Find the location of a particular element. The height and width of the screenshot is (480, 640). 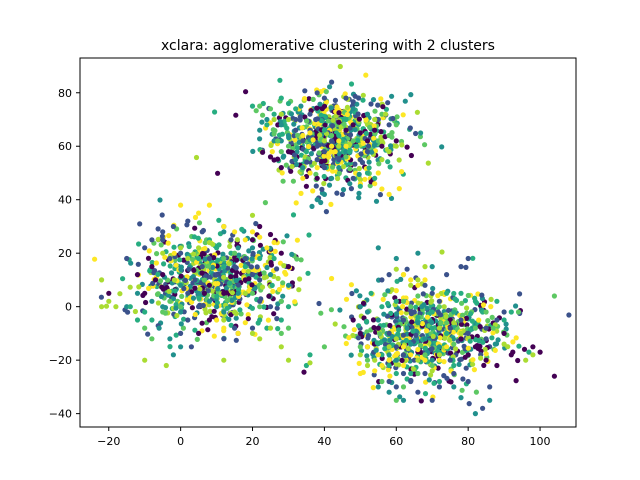

y-tick-label: 60 is located at coordinates (65, 146).